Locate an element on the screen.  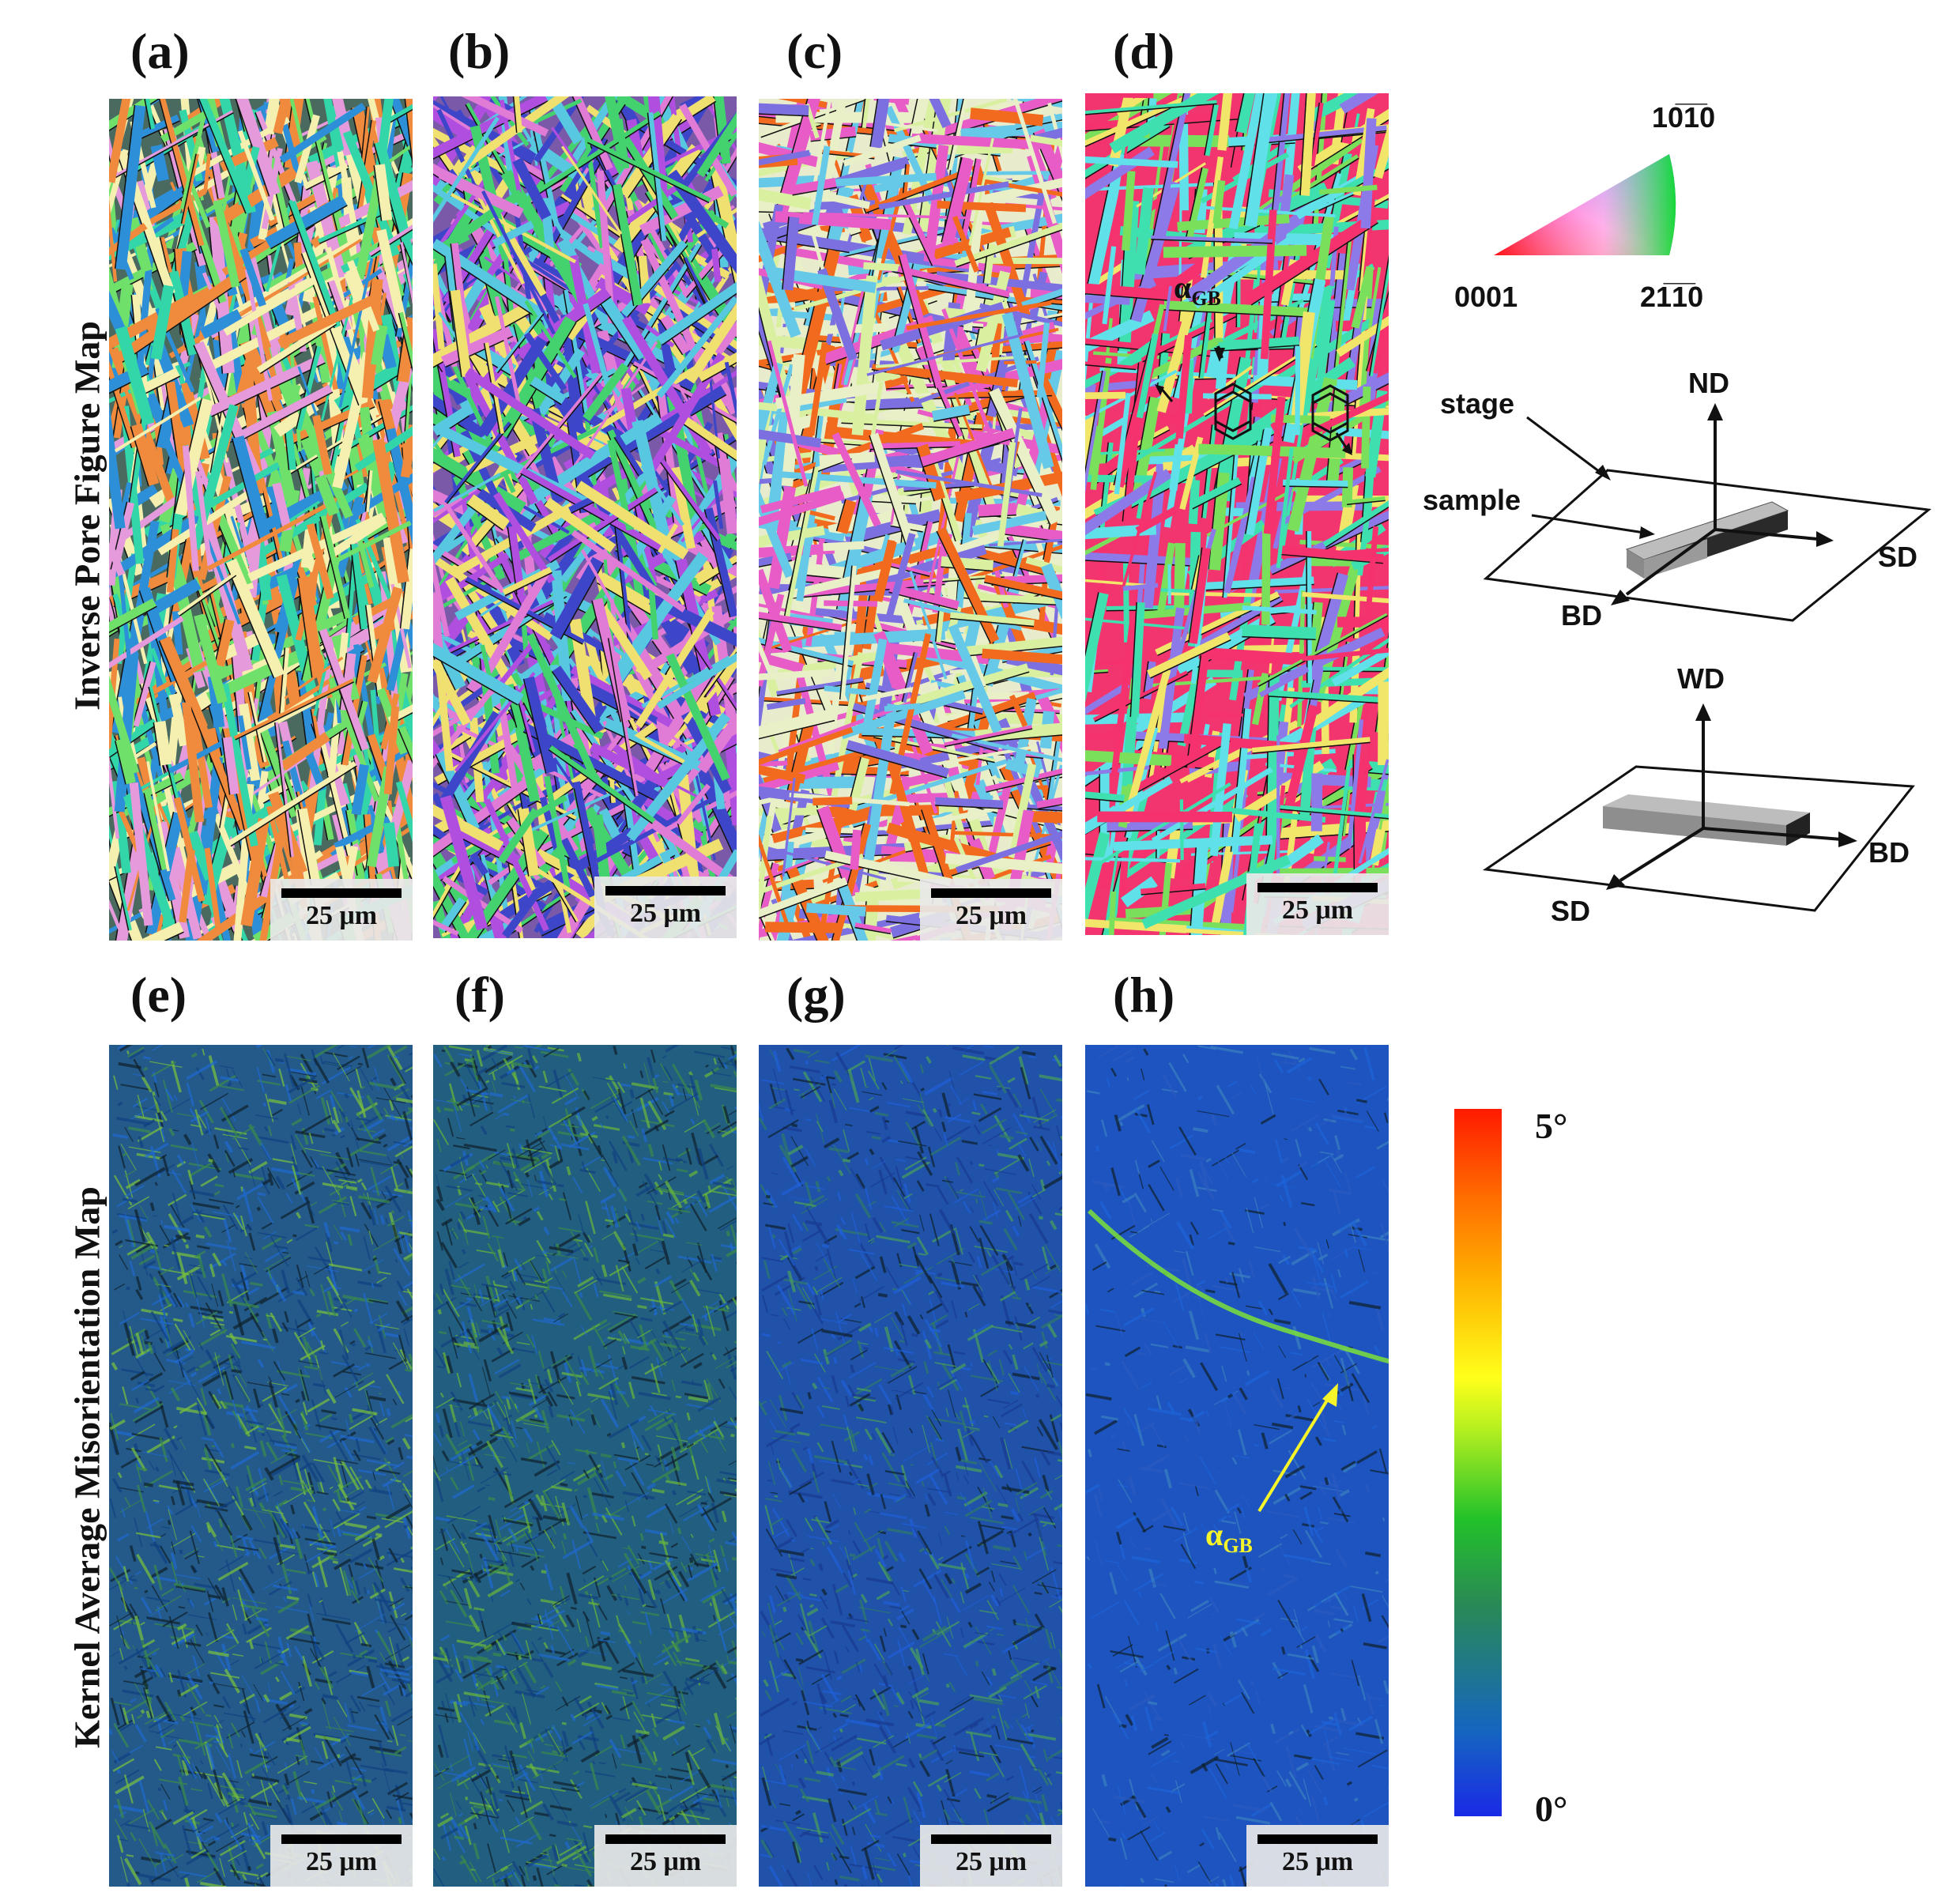
label-wd: WD is located at coordinates (1701, 678).